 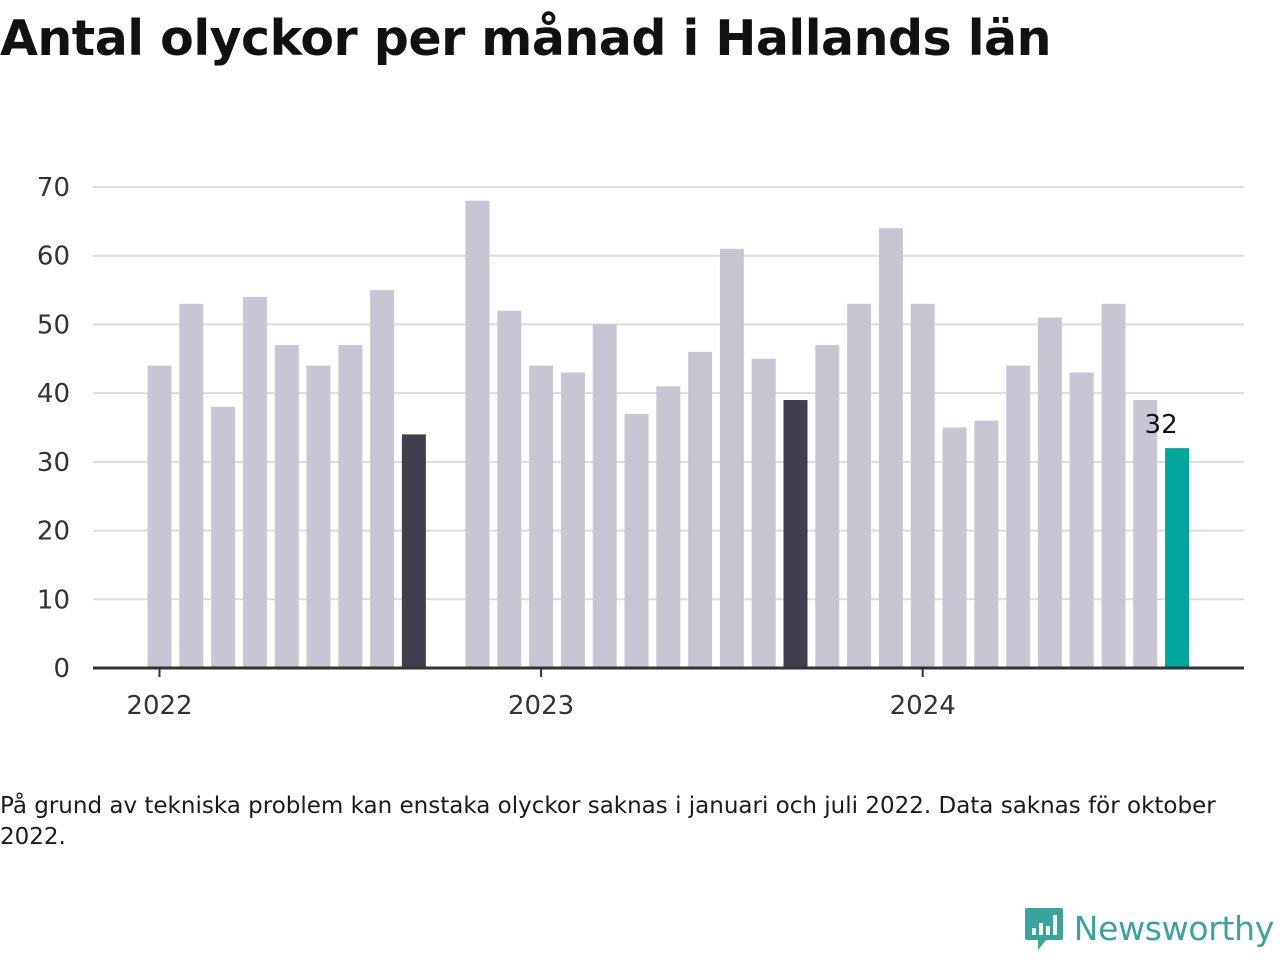 What do you see at coordinates (53, 532) in the screenshot?
I see `y-tick-label-20: 20` at bounding box center [53, 532].